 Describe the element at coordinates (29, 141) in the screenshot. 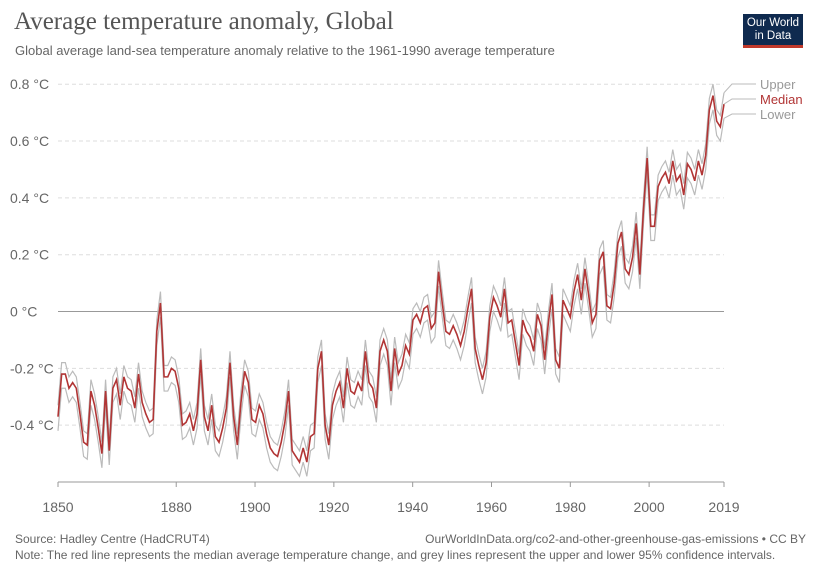

I see `y-tick-label: 0.6 °C` at that location.